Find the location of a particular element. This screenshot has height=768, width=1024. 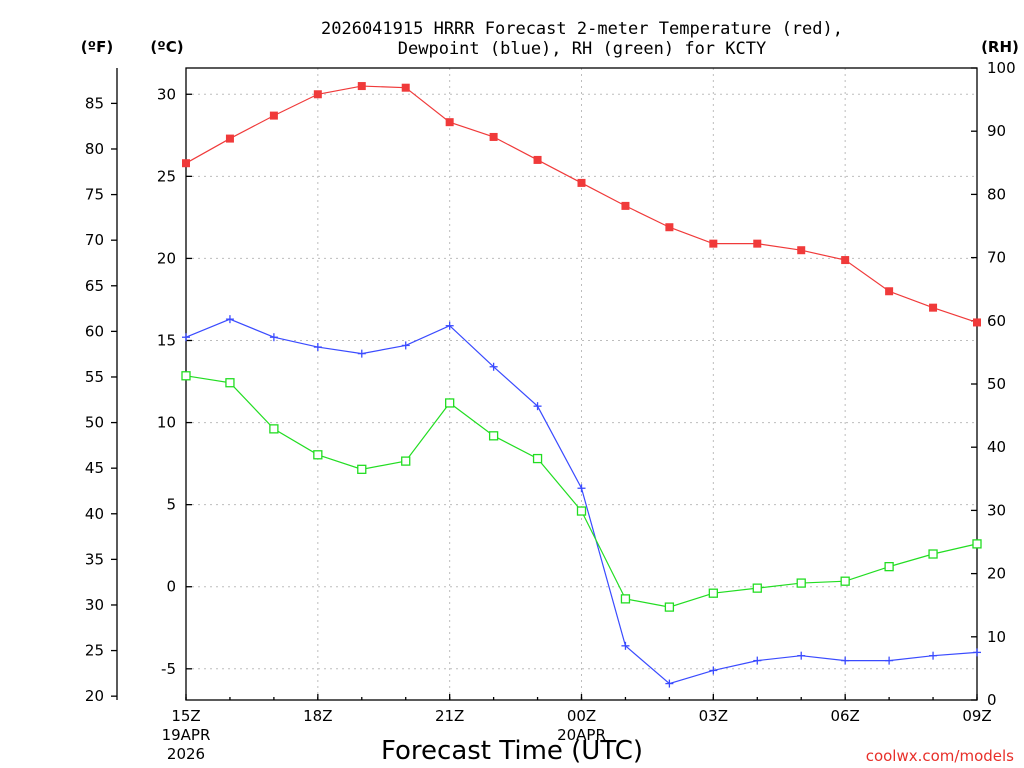

fahrenheit-tick-label: 40 is located at coordinates (94, 514).